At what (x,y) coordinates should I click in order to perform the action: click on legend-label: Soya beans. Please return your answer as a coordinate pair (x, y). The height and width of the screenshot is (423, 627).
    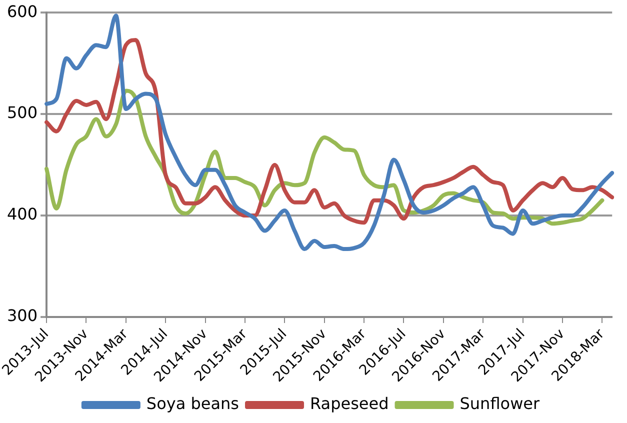
    Looking at the image, I should click on (193, 404).